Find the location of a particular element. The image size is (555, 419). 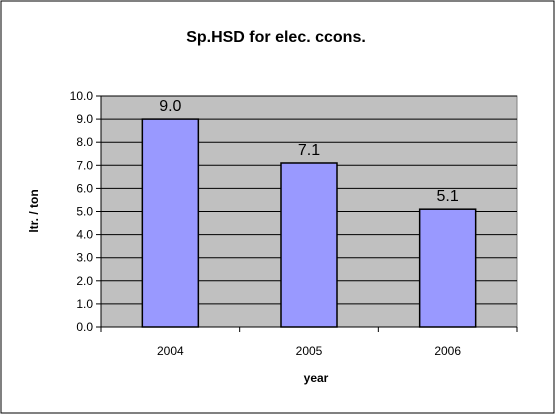

y-tick-label: 1.0 is located at coordinates (84, 304).